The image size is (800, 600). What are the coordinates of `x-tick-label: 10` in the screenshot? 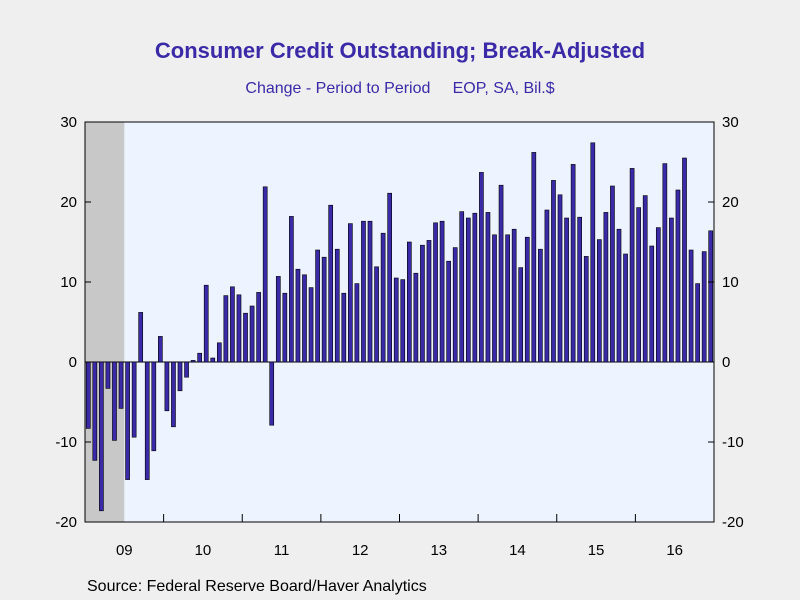 It's located at (203, 550).